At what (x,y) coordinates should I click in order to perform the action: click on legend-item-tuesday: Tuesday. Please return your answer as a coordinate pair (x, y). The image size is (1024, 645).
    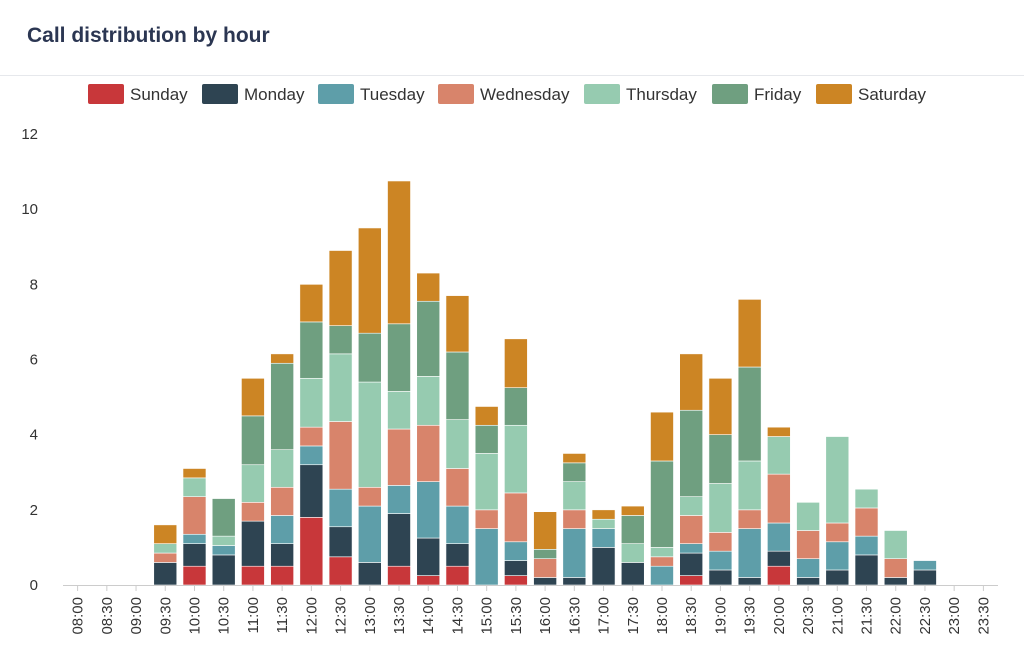
    Looking at the image, I should click on (371, 94).